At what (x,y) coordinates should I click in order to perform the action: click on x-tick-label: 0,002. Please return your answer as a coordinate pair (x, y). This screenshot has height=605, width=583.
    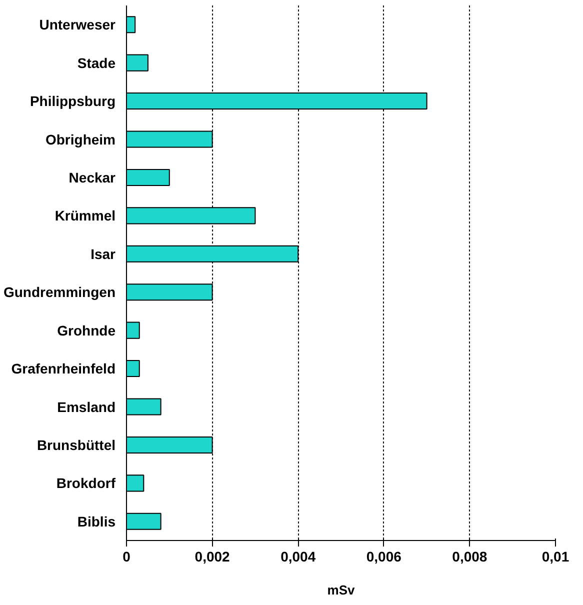
    Looking at the image, I should click on (212, 556).